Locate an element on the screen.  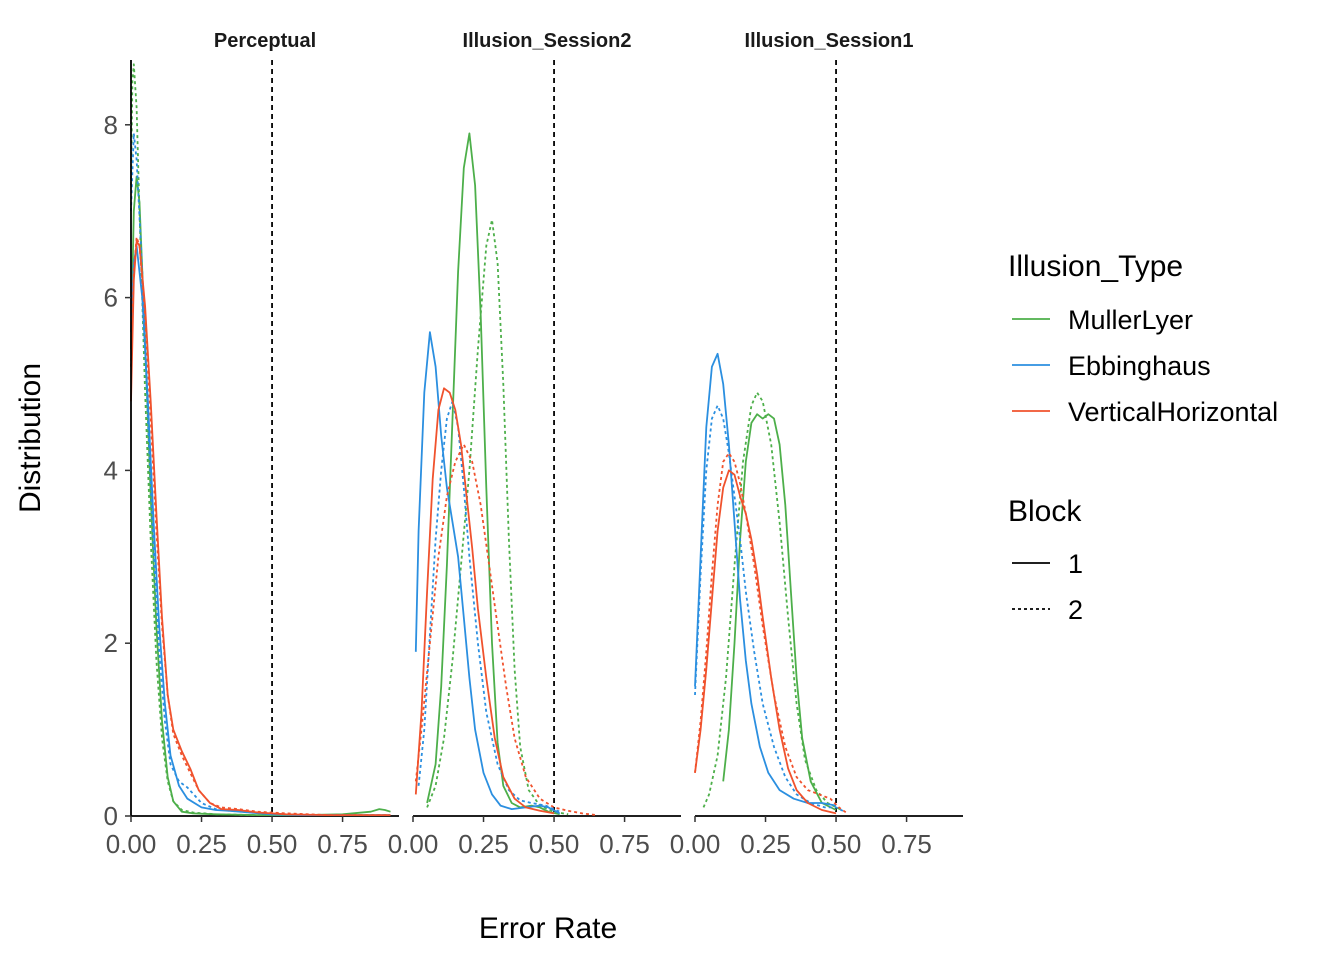
x-axis-title: Error Rate is located at coordinates (548, 928).